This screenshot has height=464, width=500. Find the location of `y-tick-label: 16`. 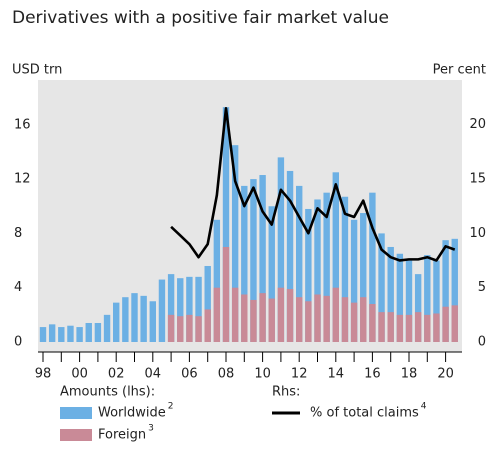

y-tick-label: 16 is located at coordinates (22, 124).